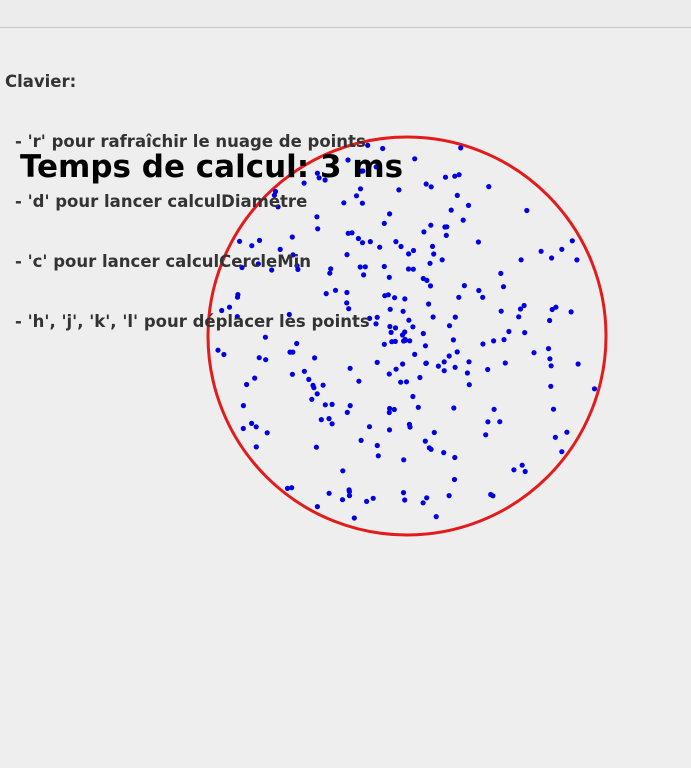  What do you see at coordinates (163, 261) in the screenshot?
I see `keyboard-help-line-c: - 'c' pour lancer calculCercleMin` at bounding box center [163, 261].